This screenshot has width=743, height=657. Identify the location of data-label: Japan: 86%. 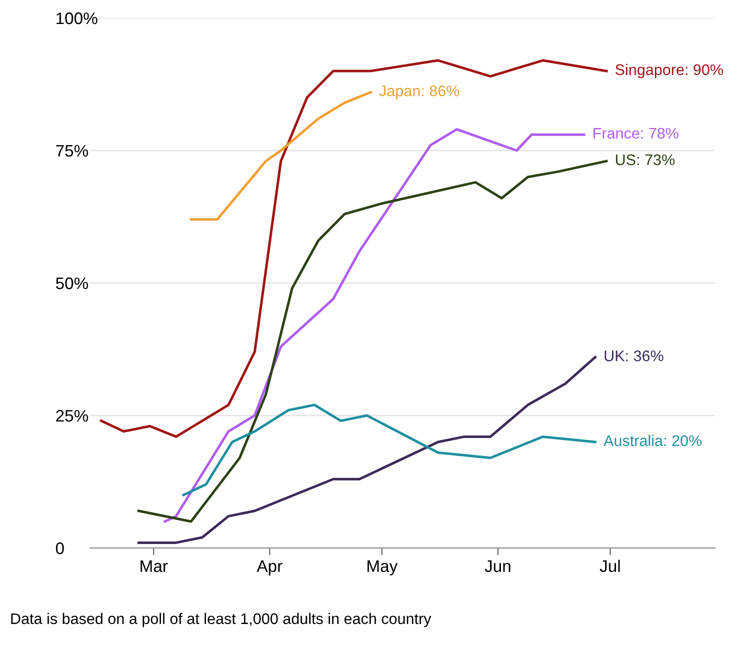
(419, 92).